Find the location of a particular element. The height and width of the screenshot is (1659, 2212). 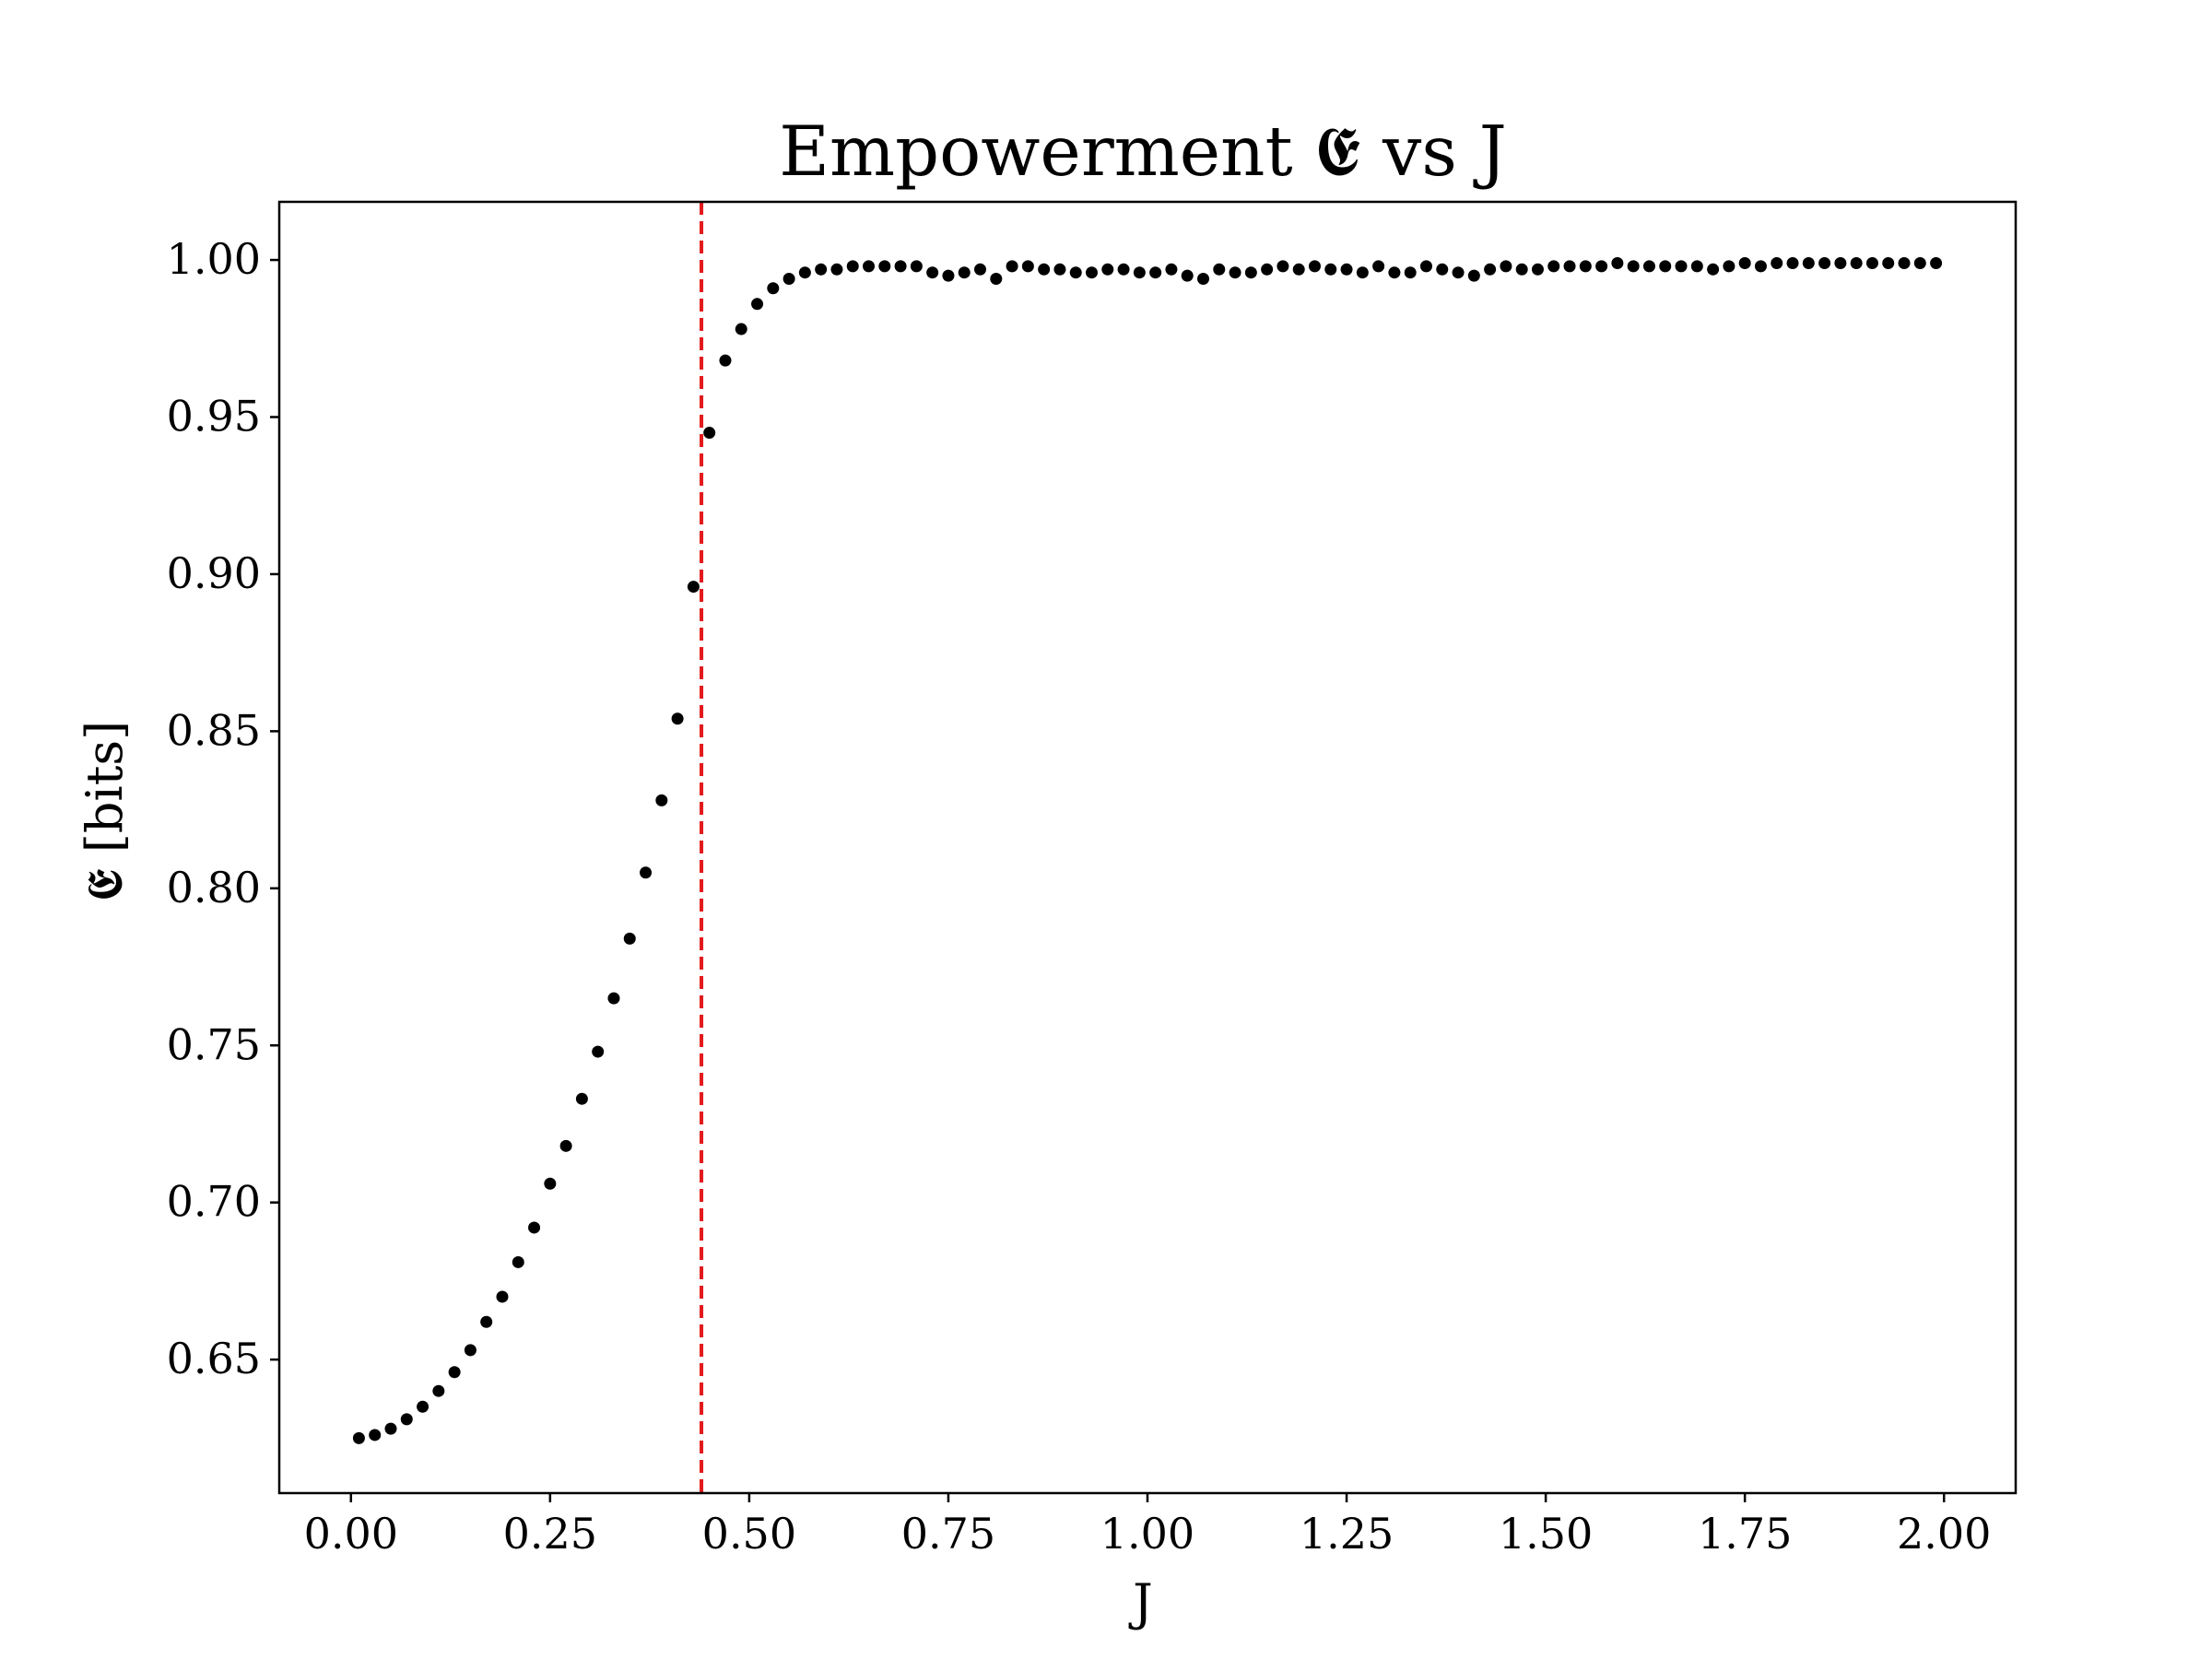

y-tick-label: 0.65 is located at coordinates (214, 1358).